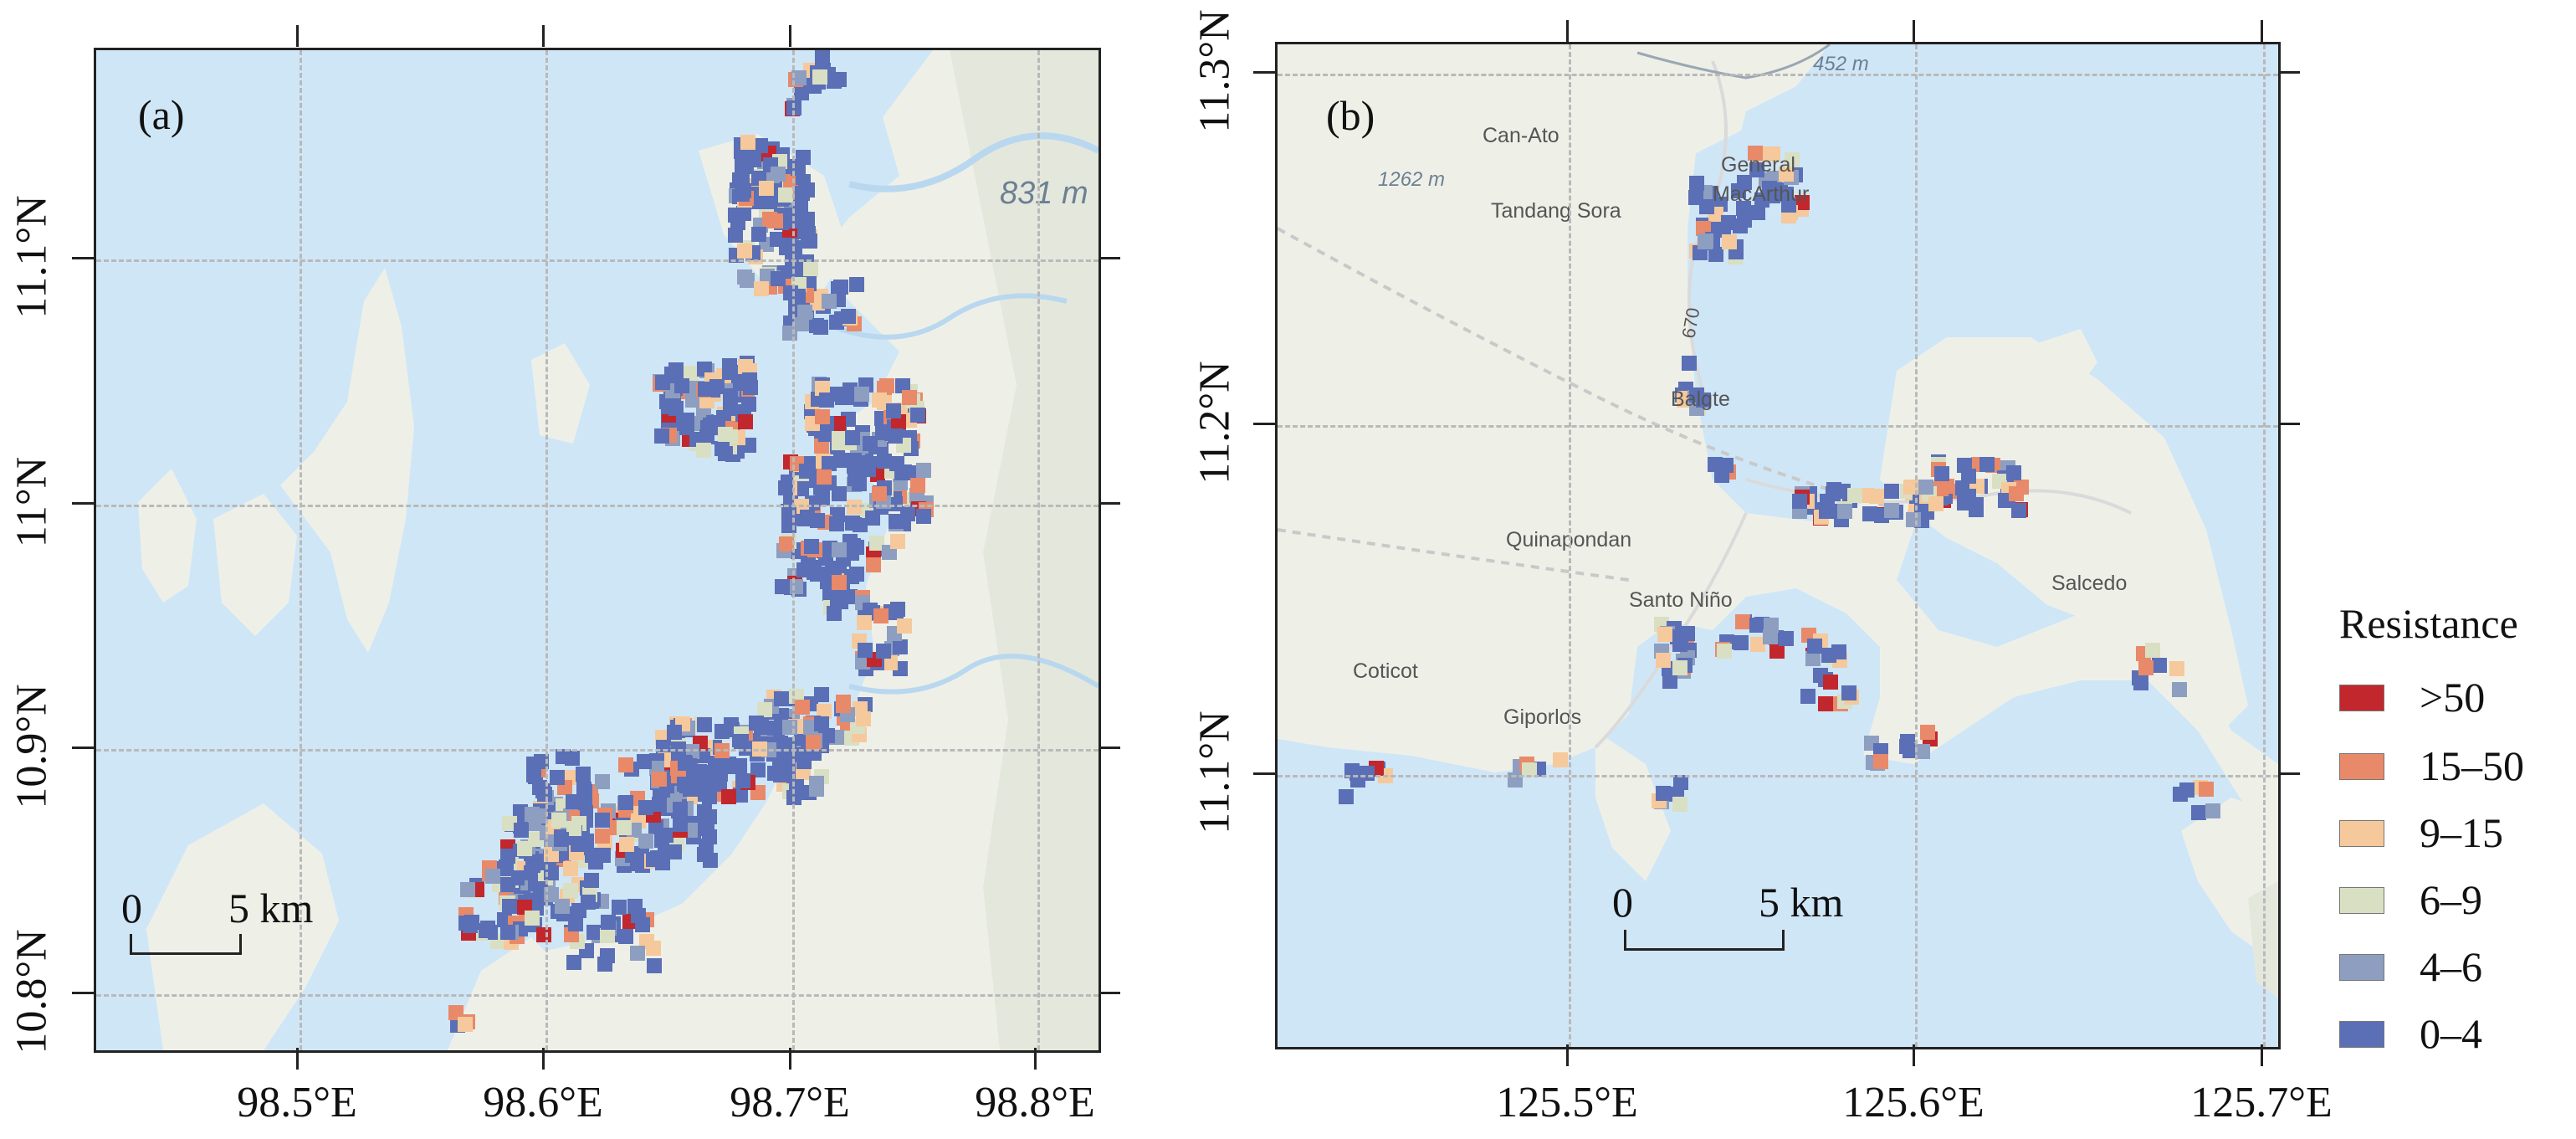 This screenshot has width=2576, height=1139. Describe the element at coordinates (1215, 772) in the screenshot. I see `y-tick-label: 11.1°N` at that location.